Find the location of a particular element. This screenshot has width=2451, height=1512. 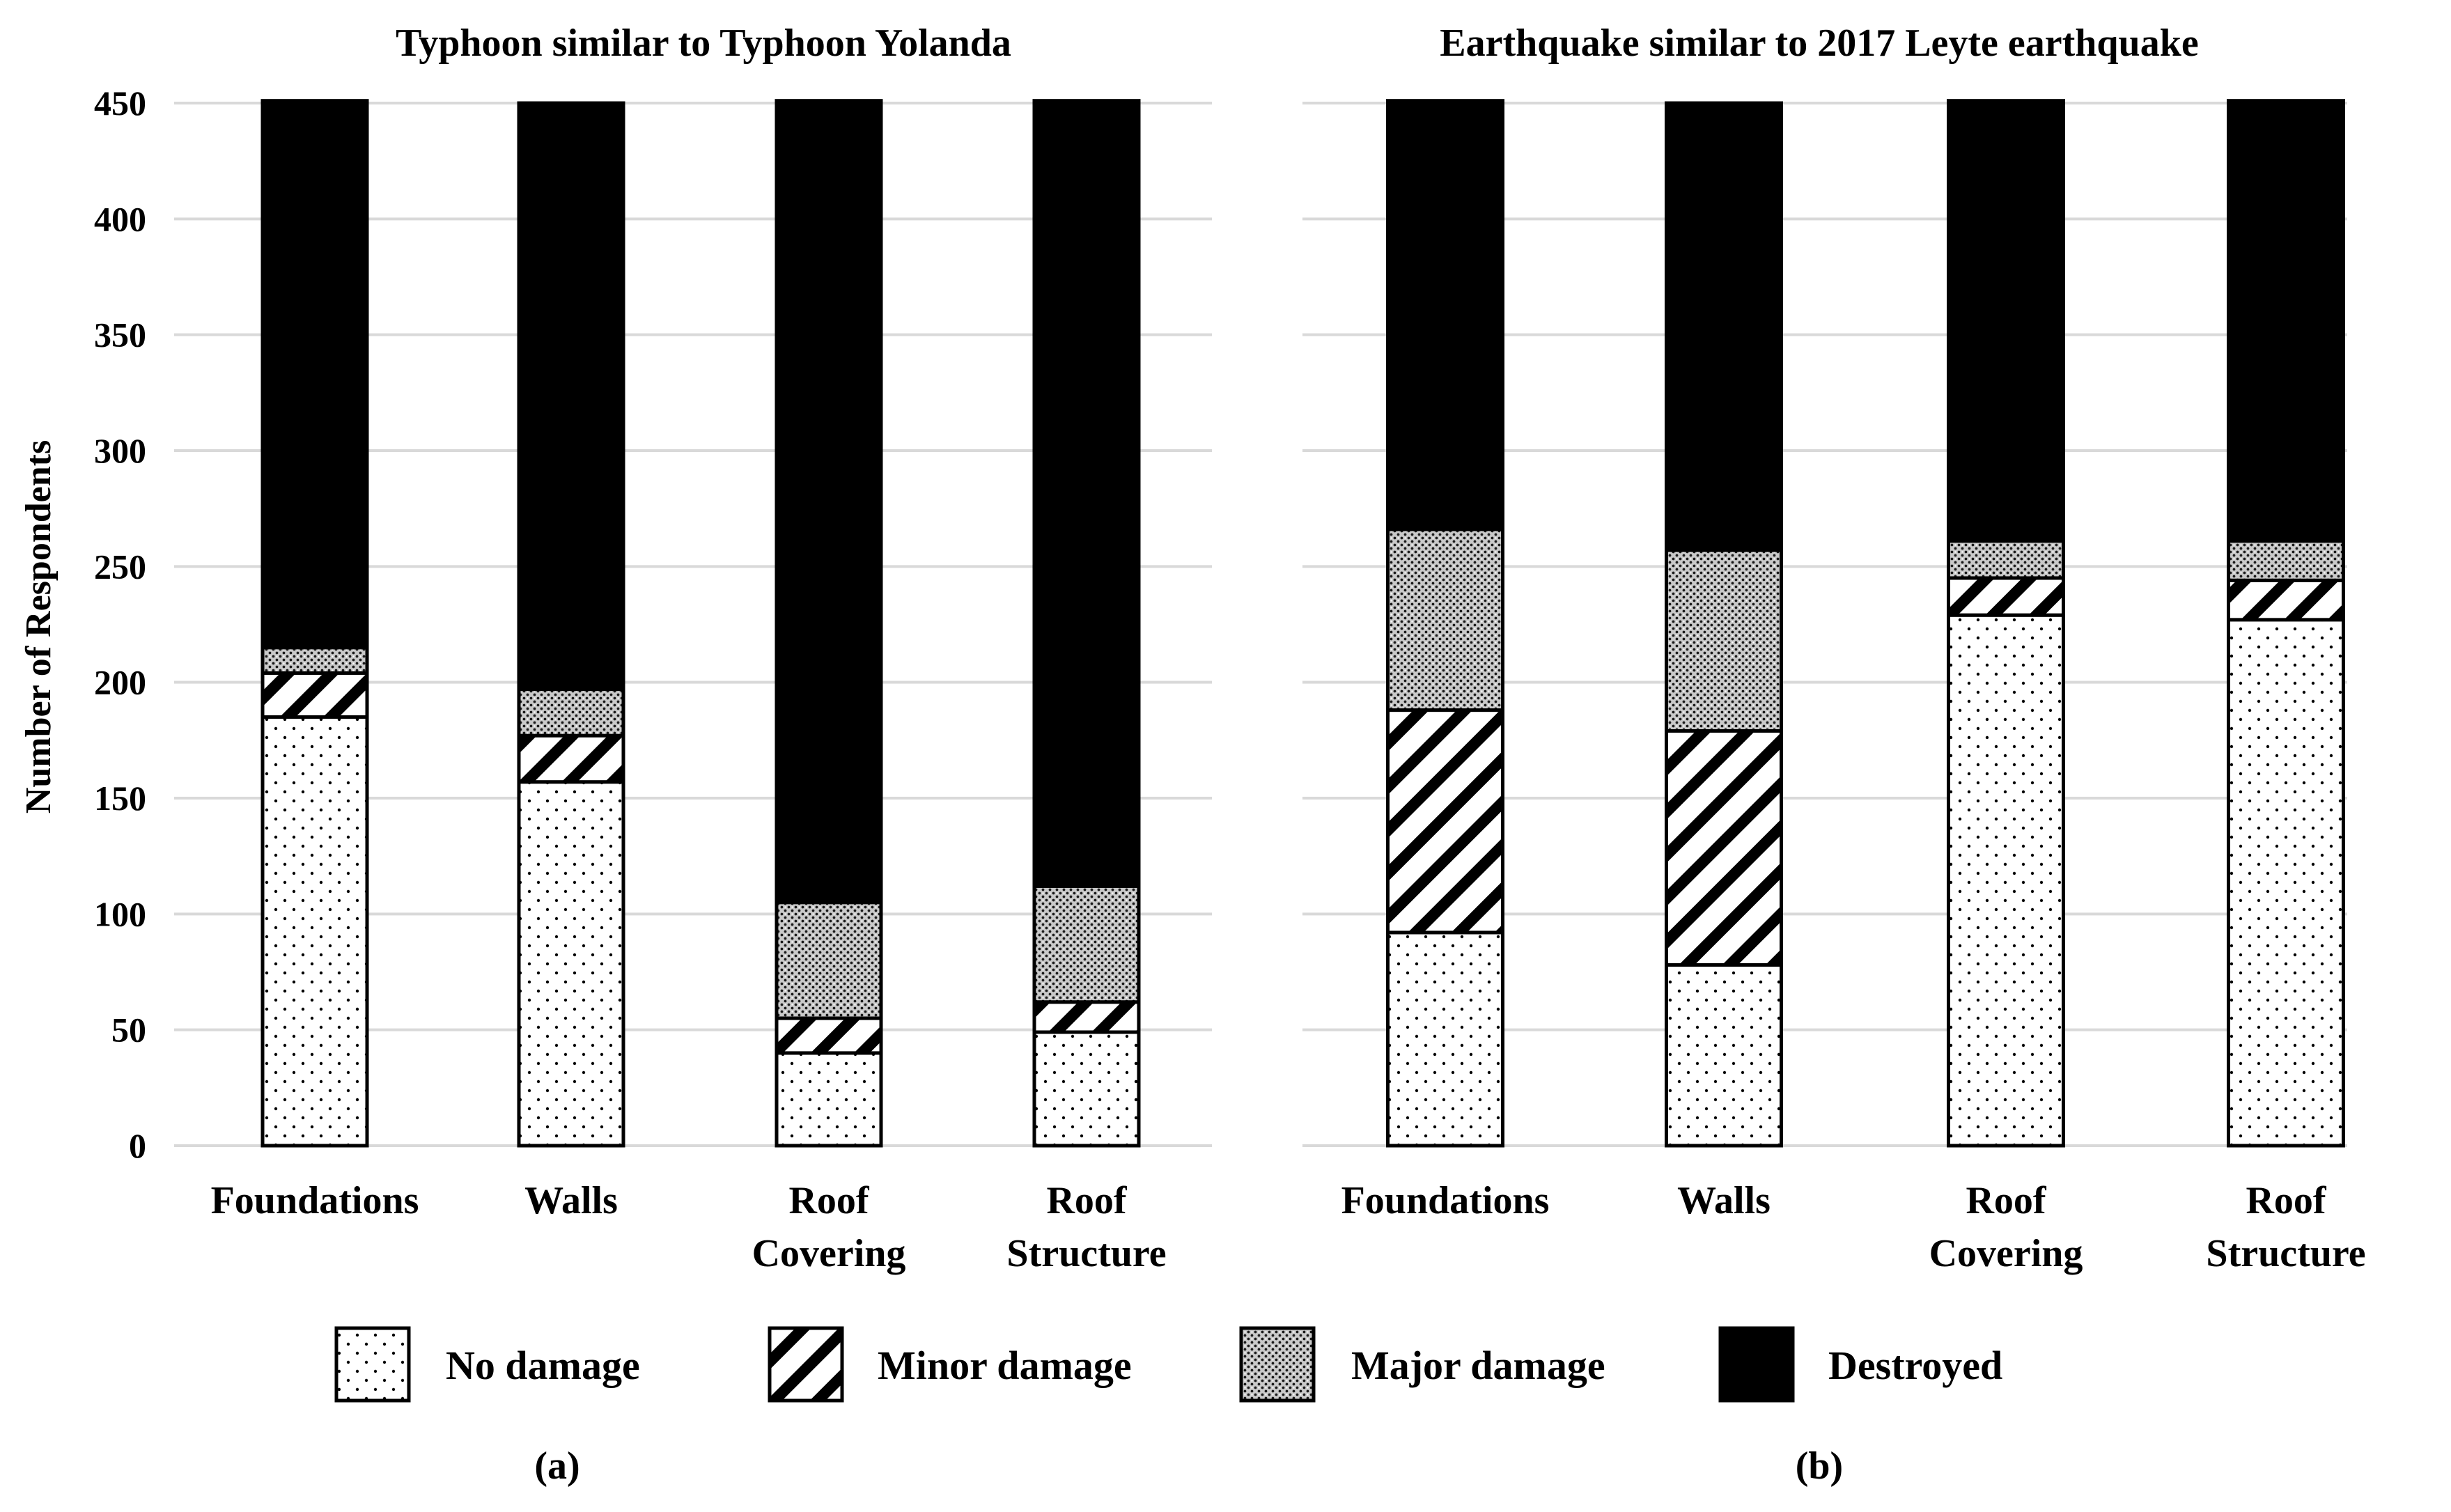

legend-label-major-damage: Major damage is located at coordinates (1478, 1366).